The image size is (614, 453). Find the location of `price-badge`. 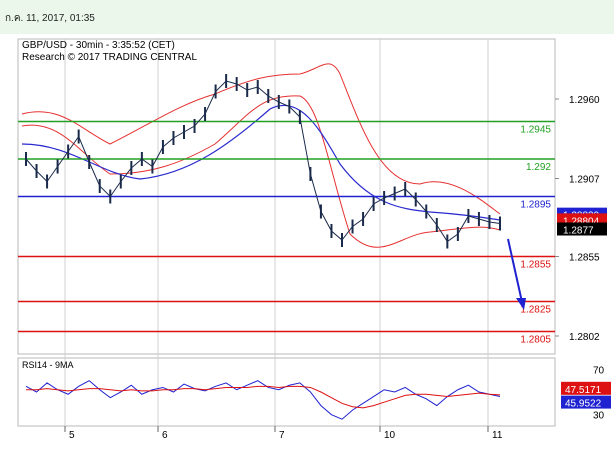

price-badge is located at coordinates (582, 229).